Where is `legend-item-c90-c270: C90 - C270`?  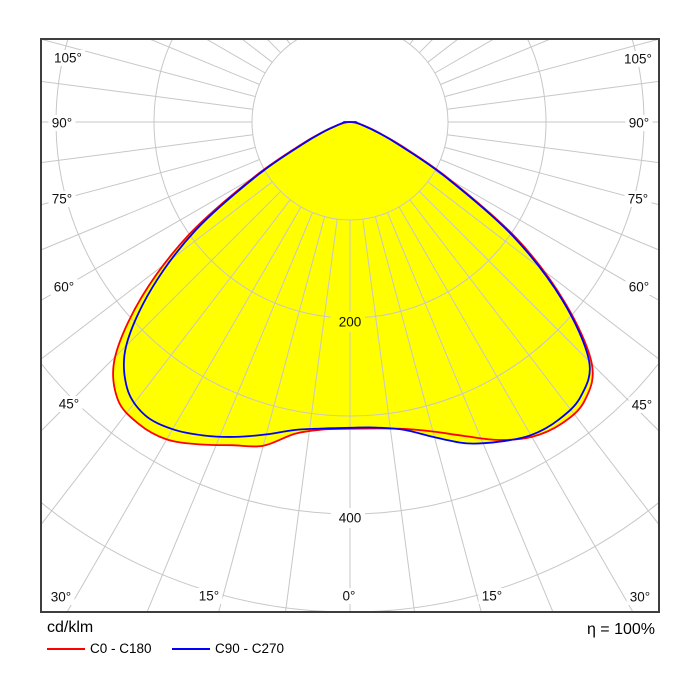
legend-item-c90-c270: C90 - C270 is located at coordinates (242, 649).